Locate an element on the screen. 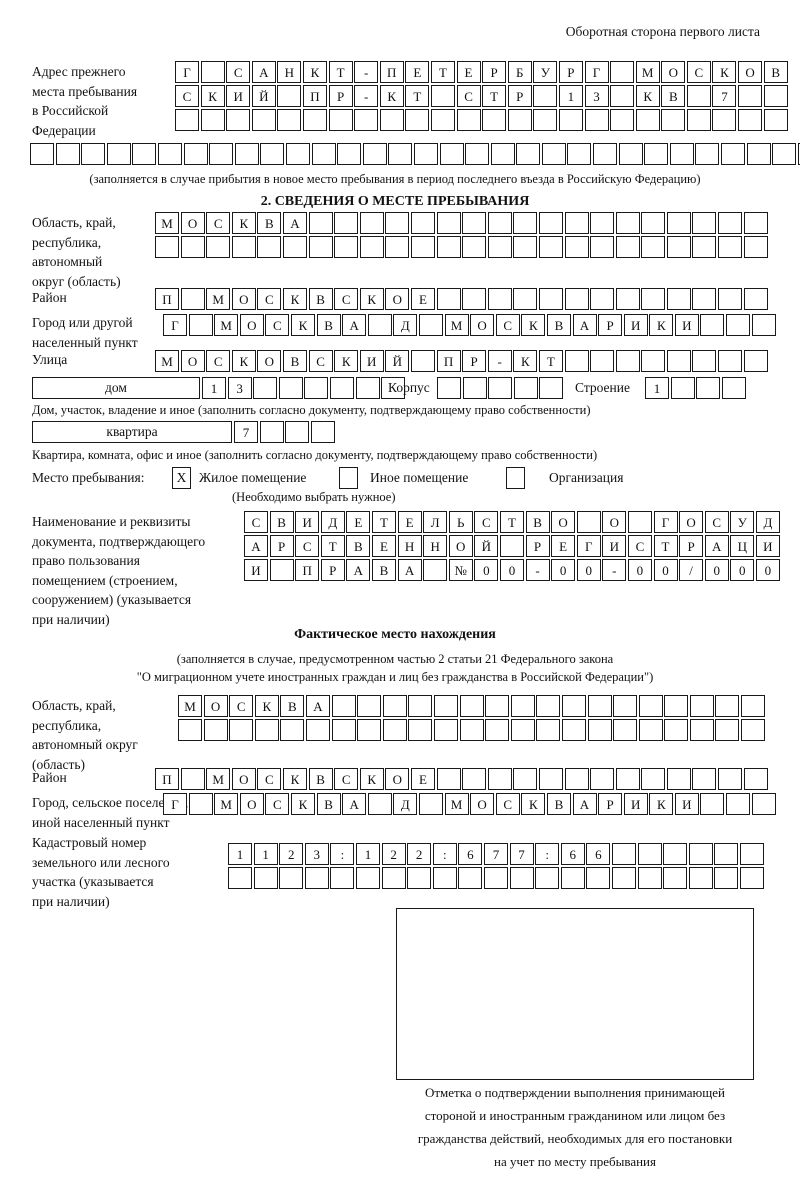  form-cell: Т is located at coordinates (550, 361).